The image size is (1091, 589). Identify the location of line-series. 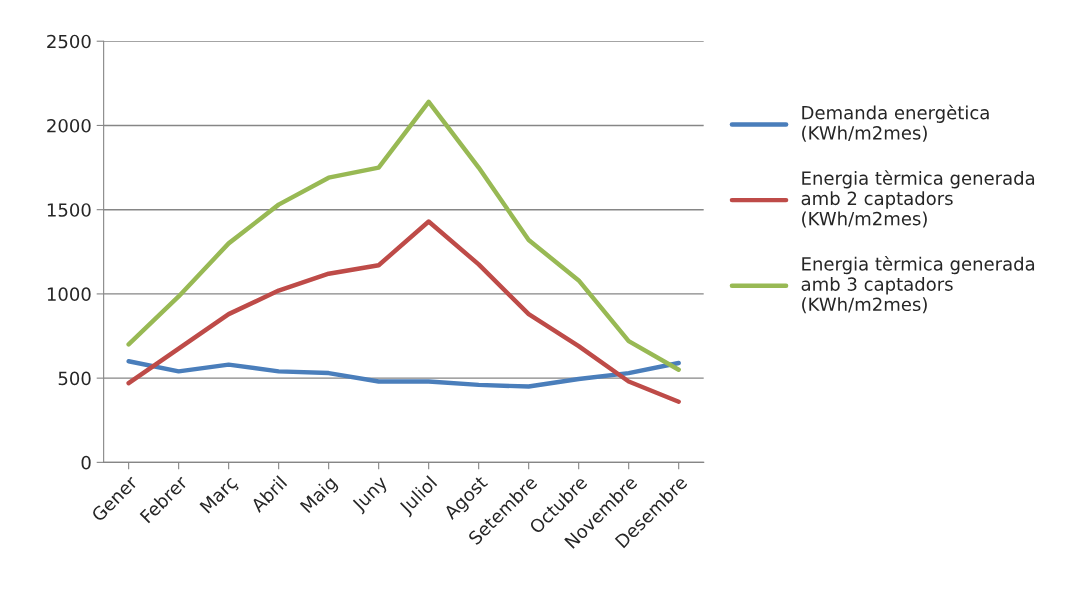
(403, 374).